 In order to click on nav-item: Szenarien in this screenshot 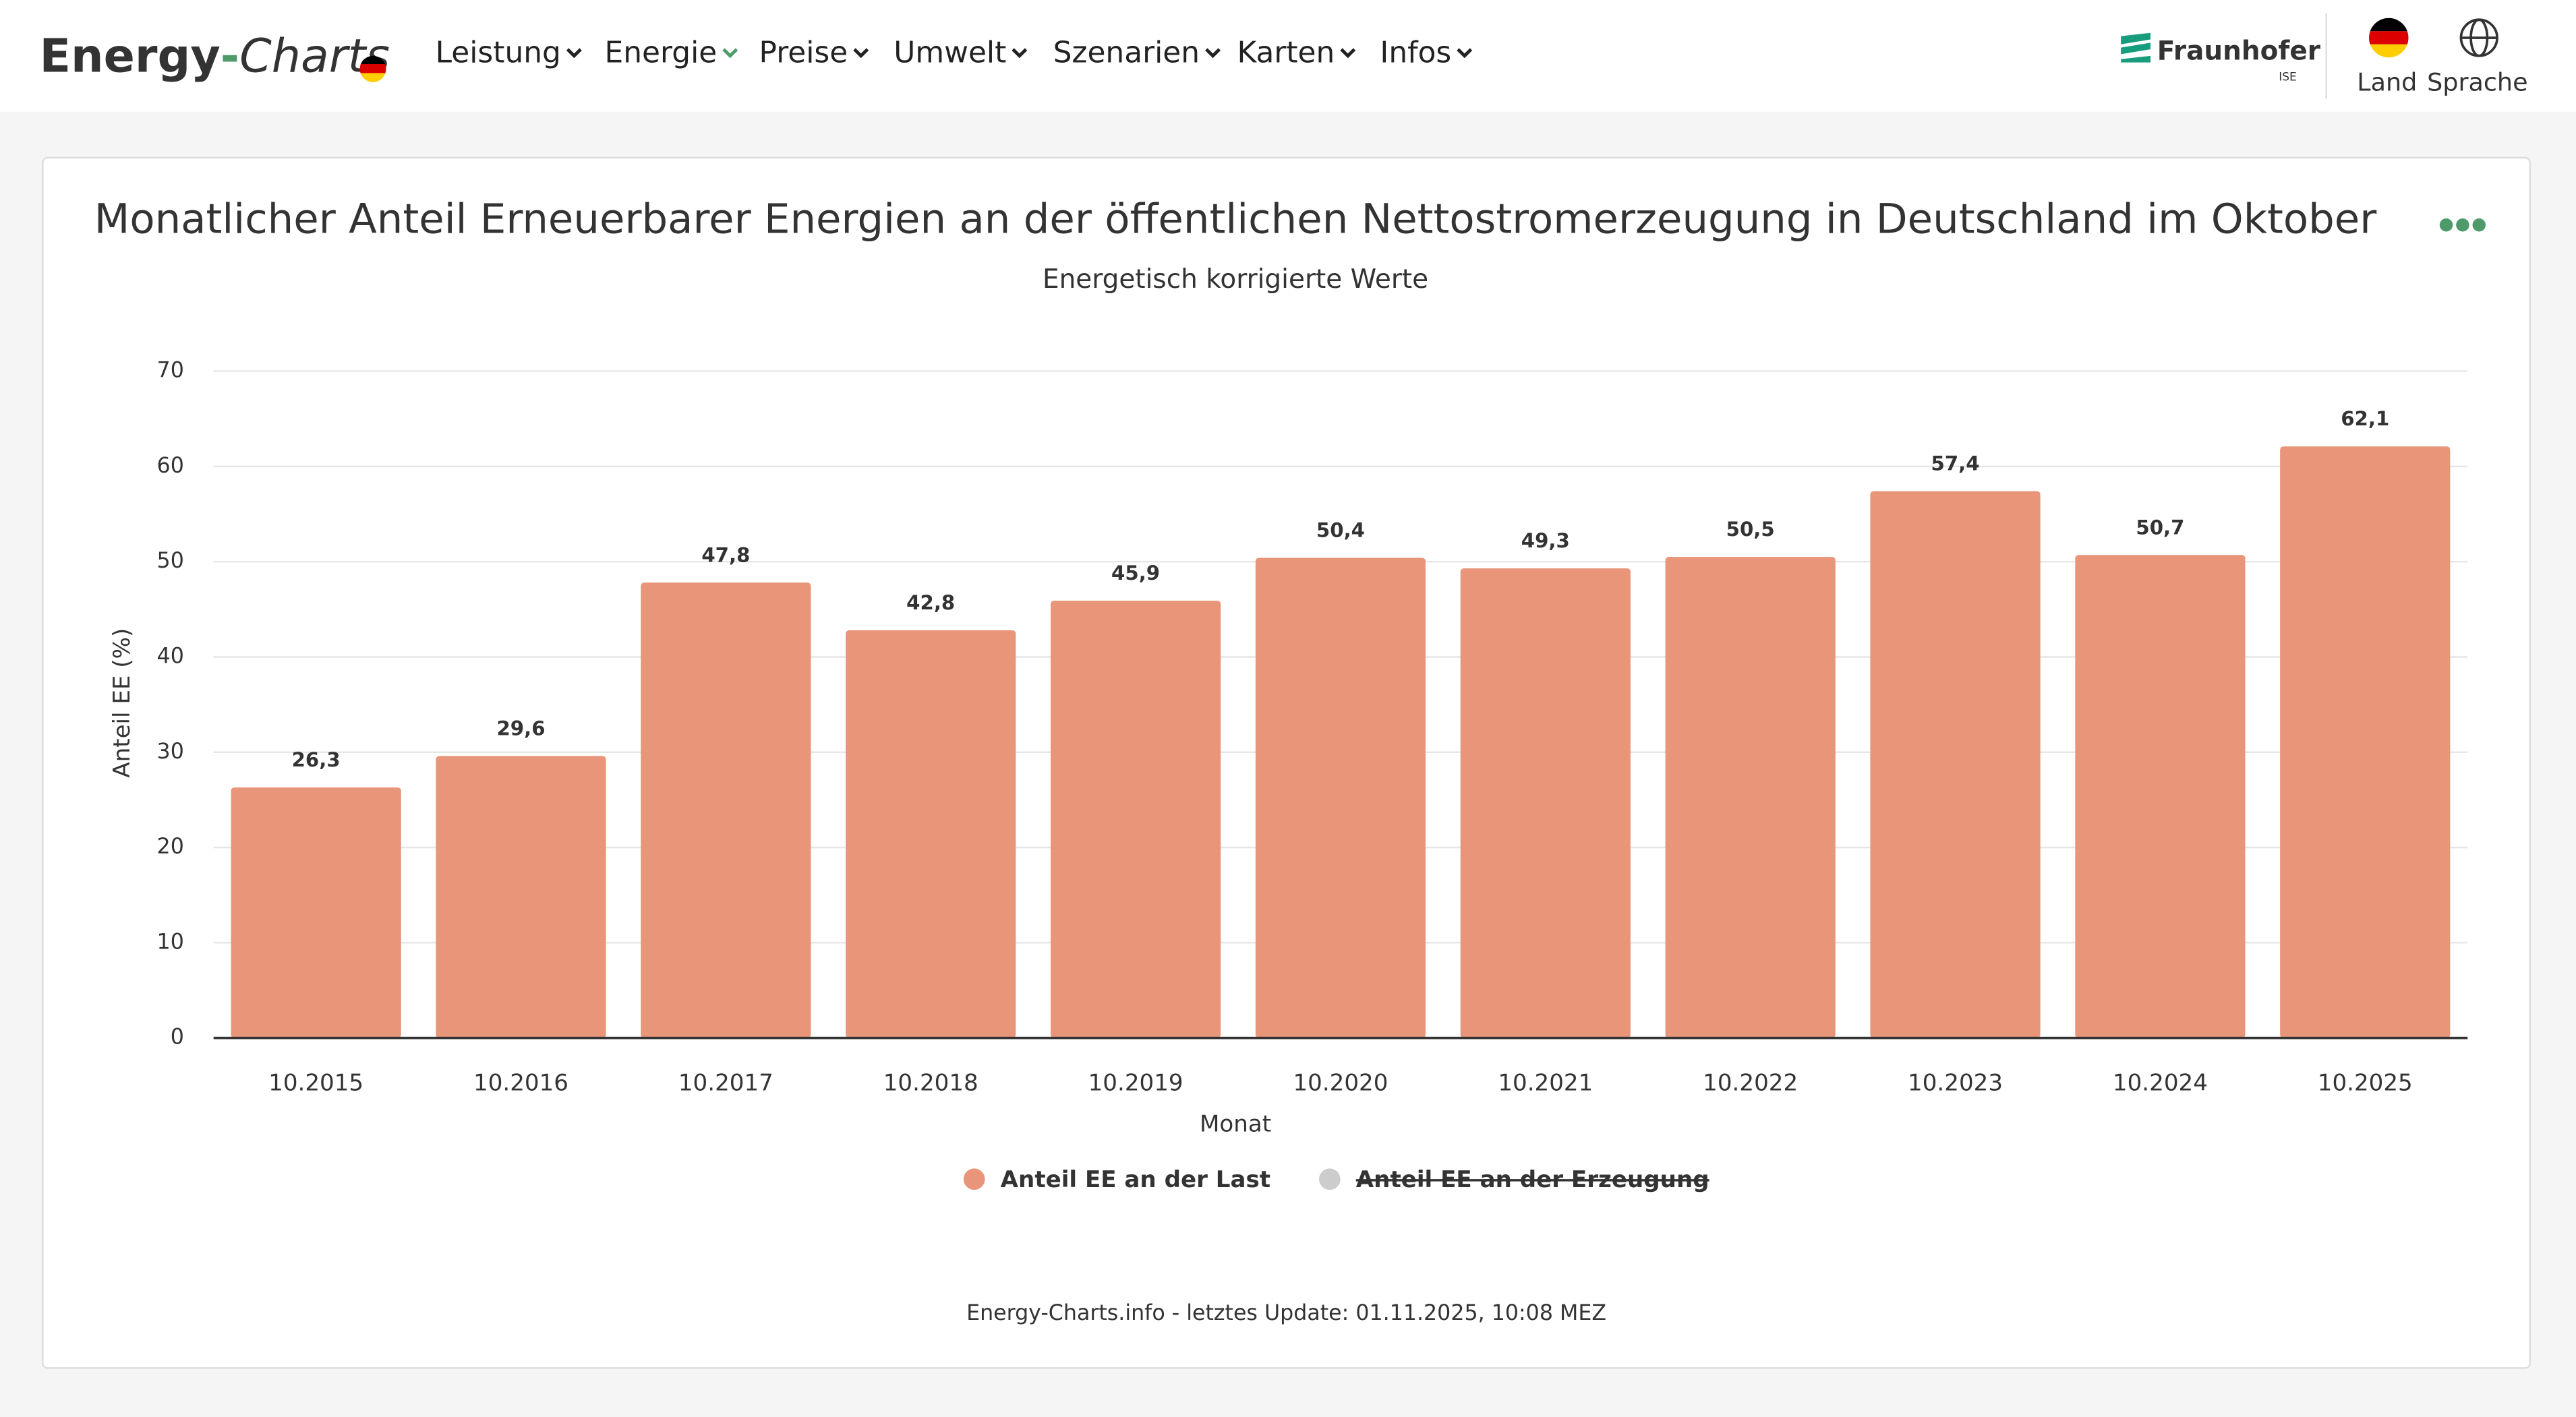, I will do `click(1127, 52)`.